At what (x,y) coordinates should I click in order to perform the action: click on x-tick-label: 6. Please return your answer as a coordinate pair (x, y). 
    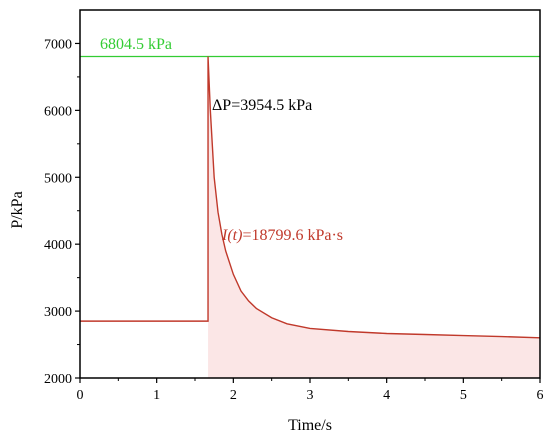
    Looking at the image, I should click on (540, 395).